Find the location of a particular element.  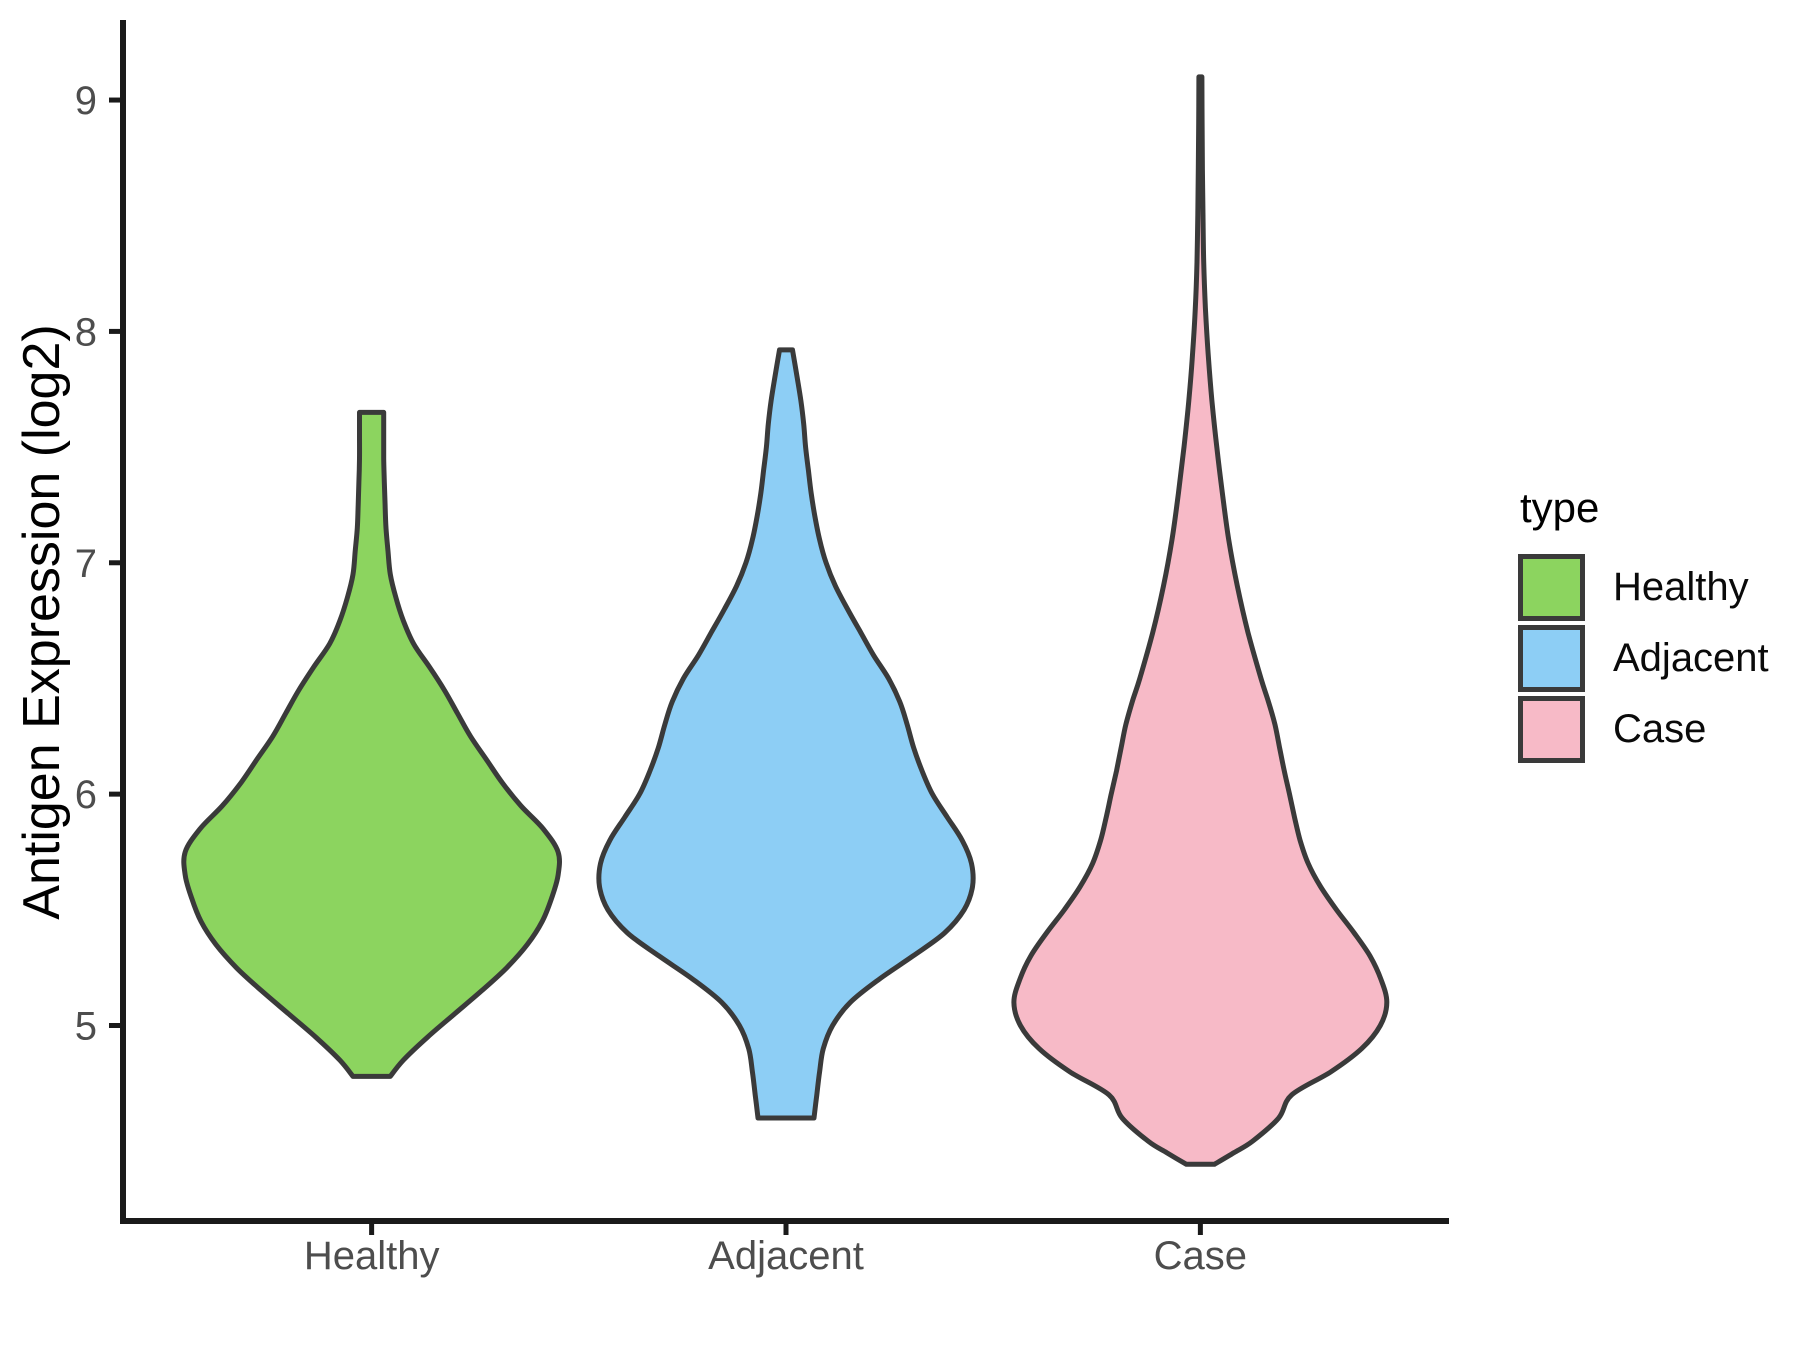

violin-healthy is located at coordinates (371, 744).